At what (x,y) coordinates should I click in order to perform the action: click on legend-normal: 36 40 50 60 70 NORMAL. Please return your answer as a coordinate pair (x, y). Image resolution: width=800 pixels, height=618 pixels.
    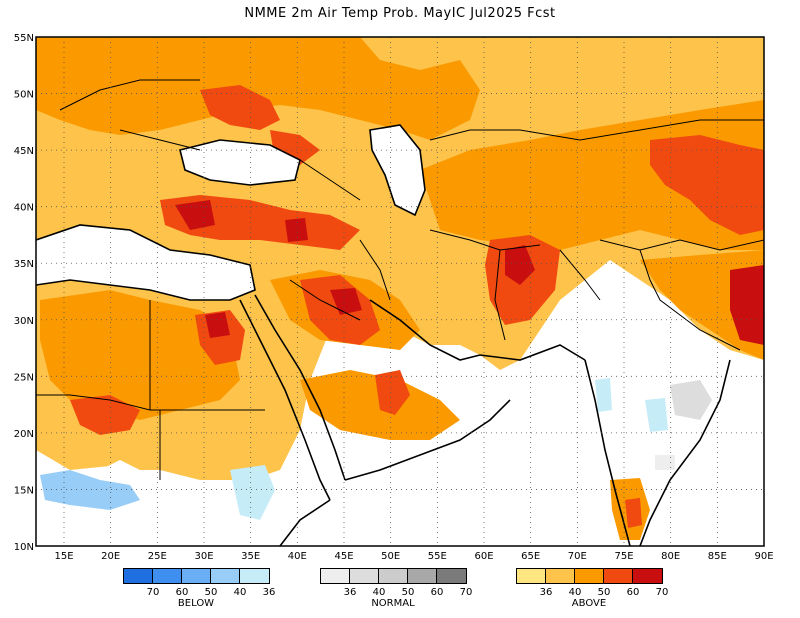
    Looking at the image, I should click on (396, 591).